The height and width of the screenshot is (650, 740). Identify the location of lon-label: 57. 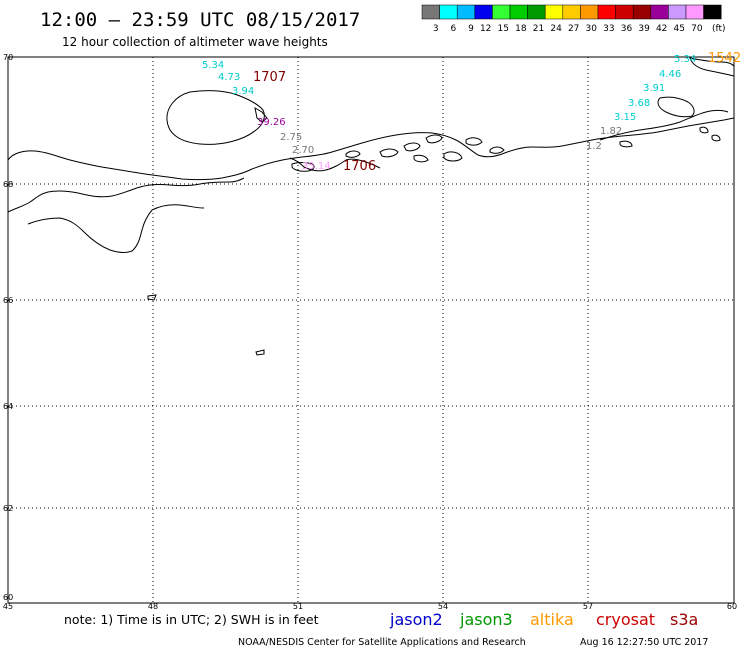
(588, 606).